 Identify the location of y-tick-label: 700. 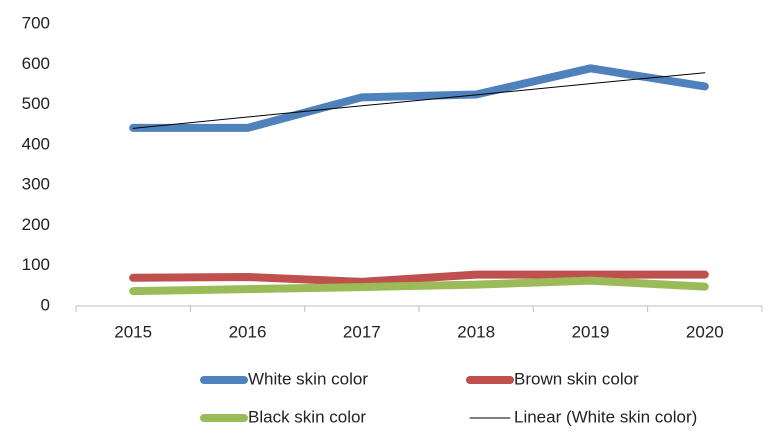
(36, 22).